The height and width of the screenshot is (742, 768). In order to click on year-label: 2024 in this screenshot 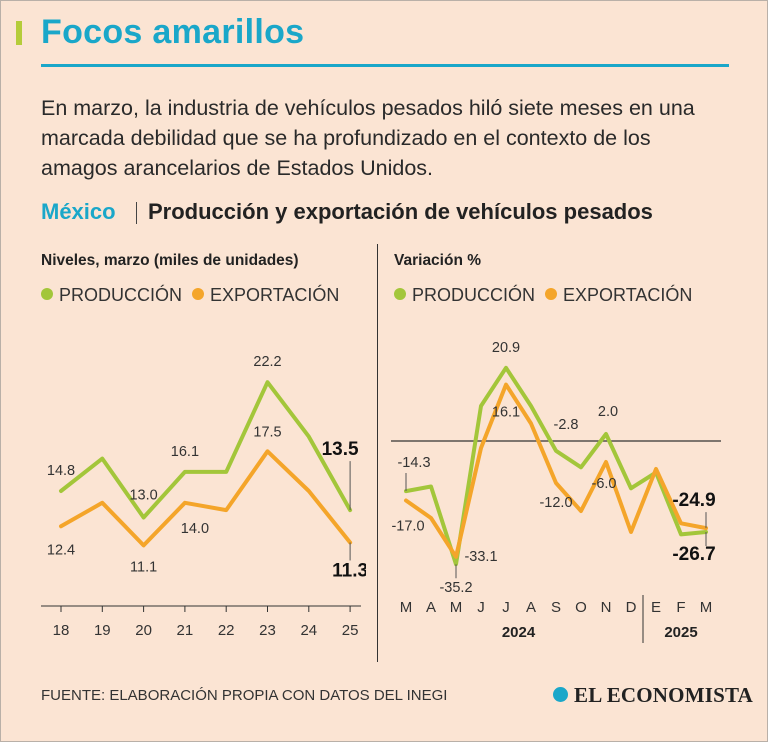, I will do `click(519, 632)`.